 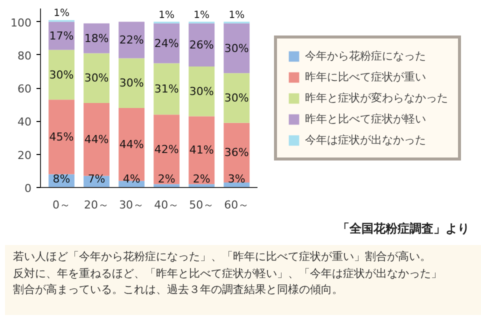 I want to click on data-label: 18%, so click(x=96, y=38).